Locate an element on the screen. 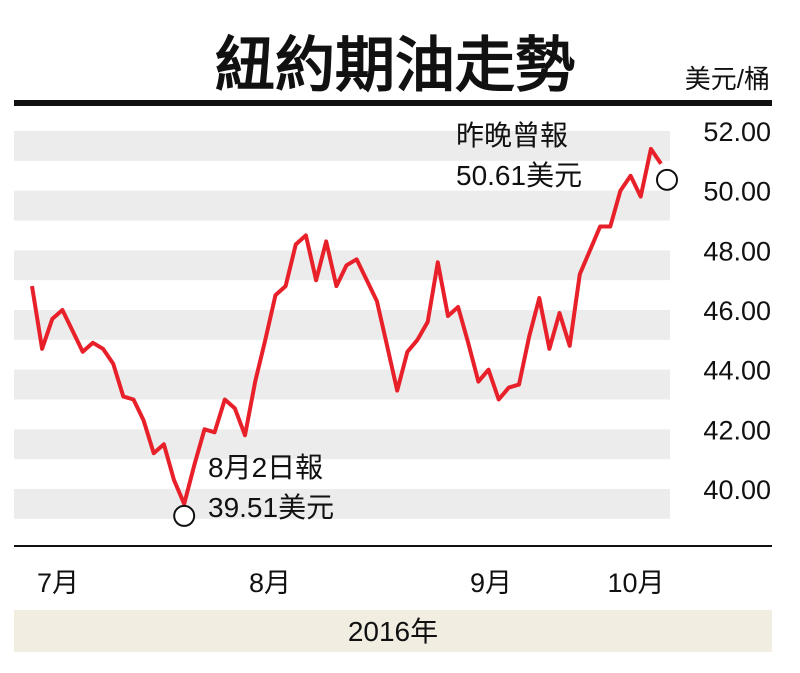  x-tick-label: 10月 is located at coordinates (635, 583).